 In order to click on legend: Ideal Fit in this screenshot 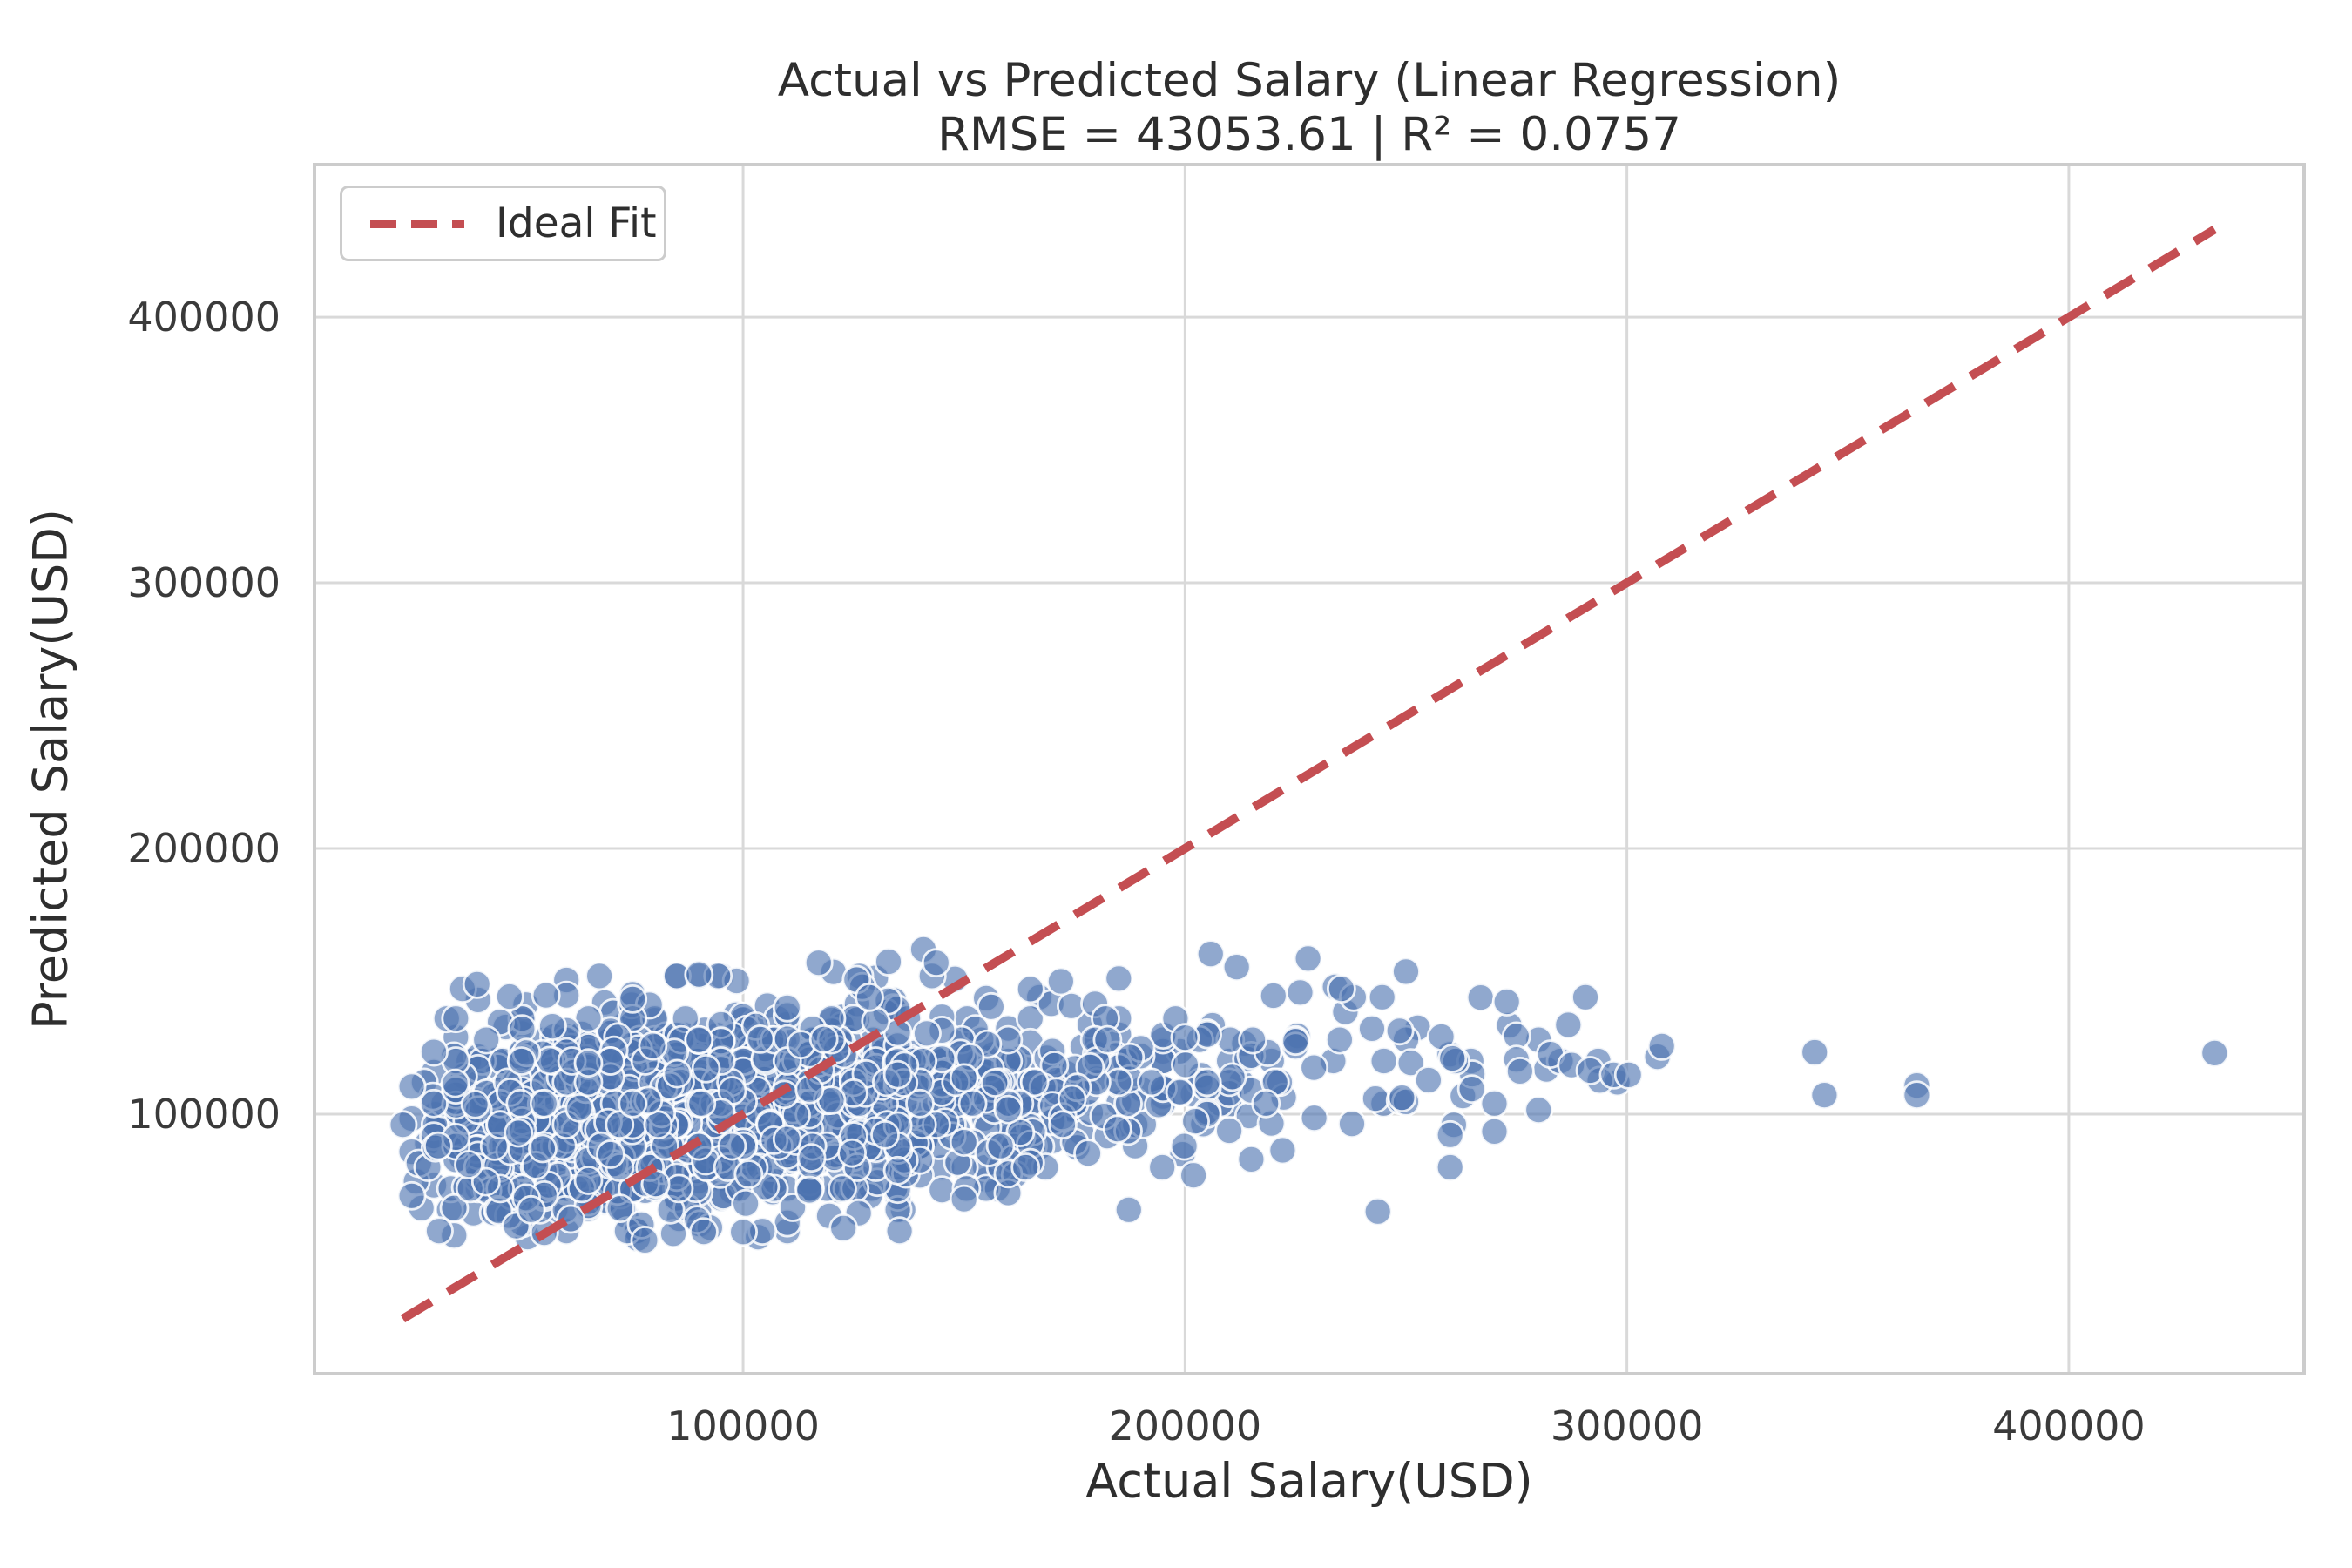, I will do `click(503, 223)`.